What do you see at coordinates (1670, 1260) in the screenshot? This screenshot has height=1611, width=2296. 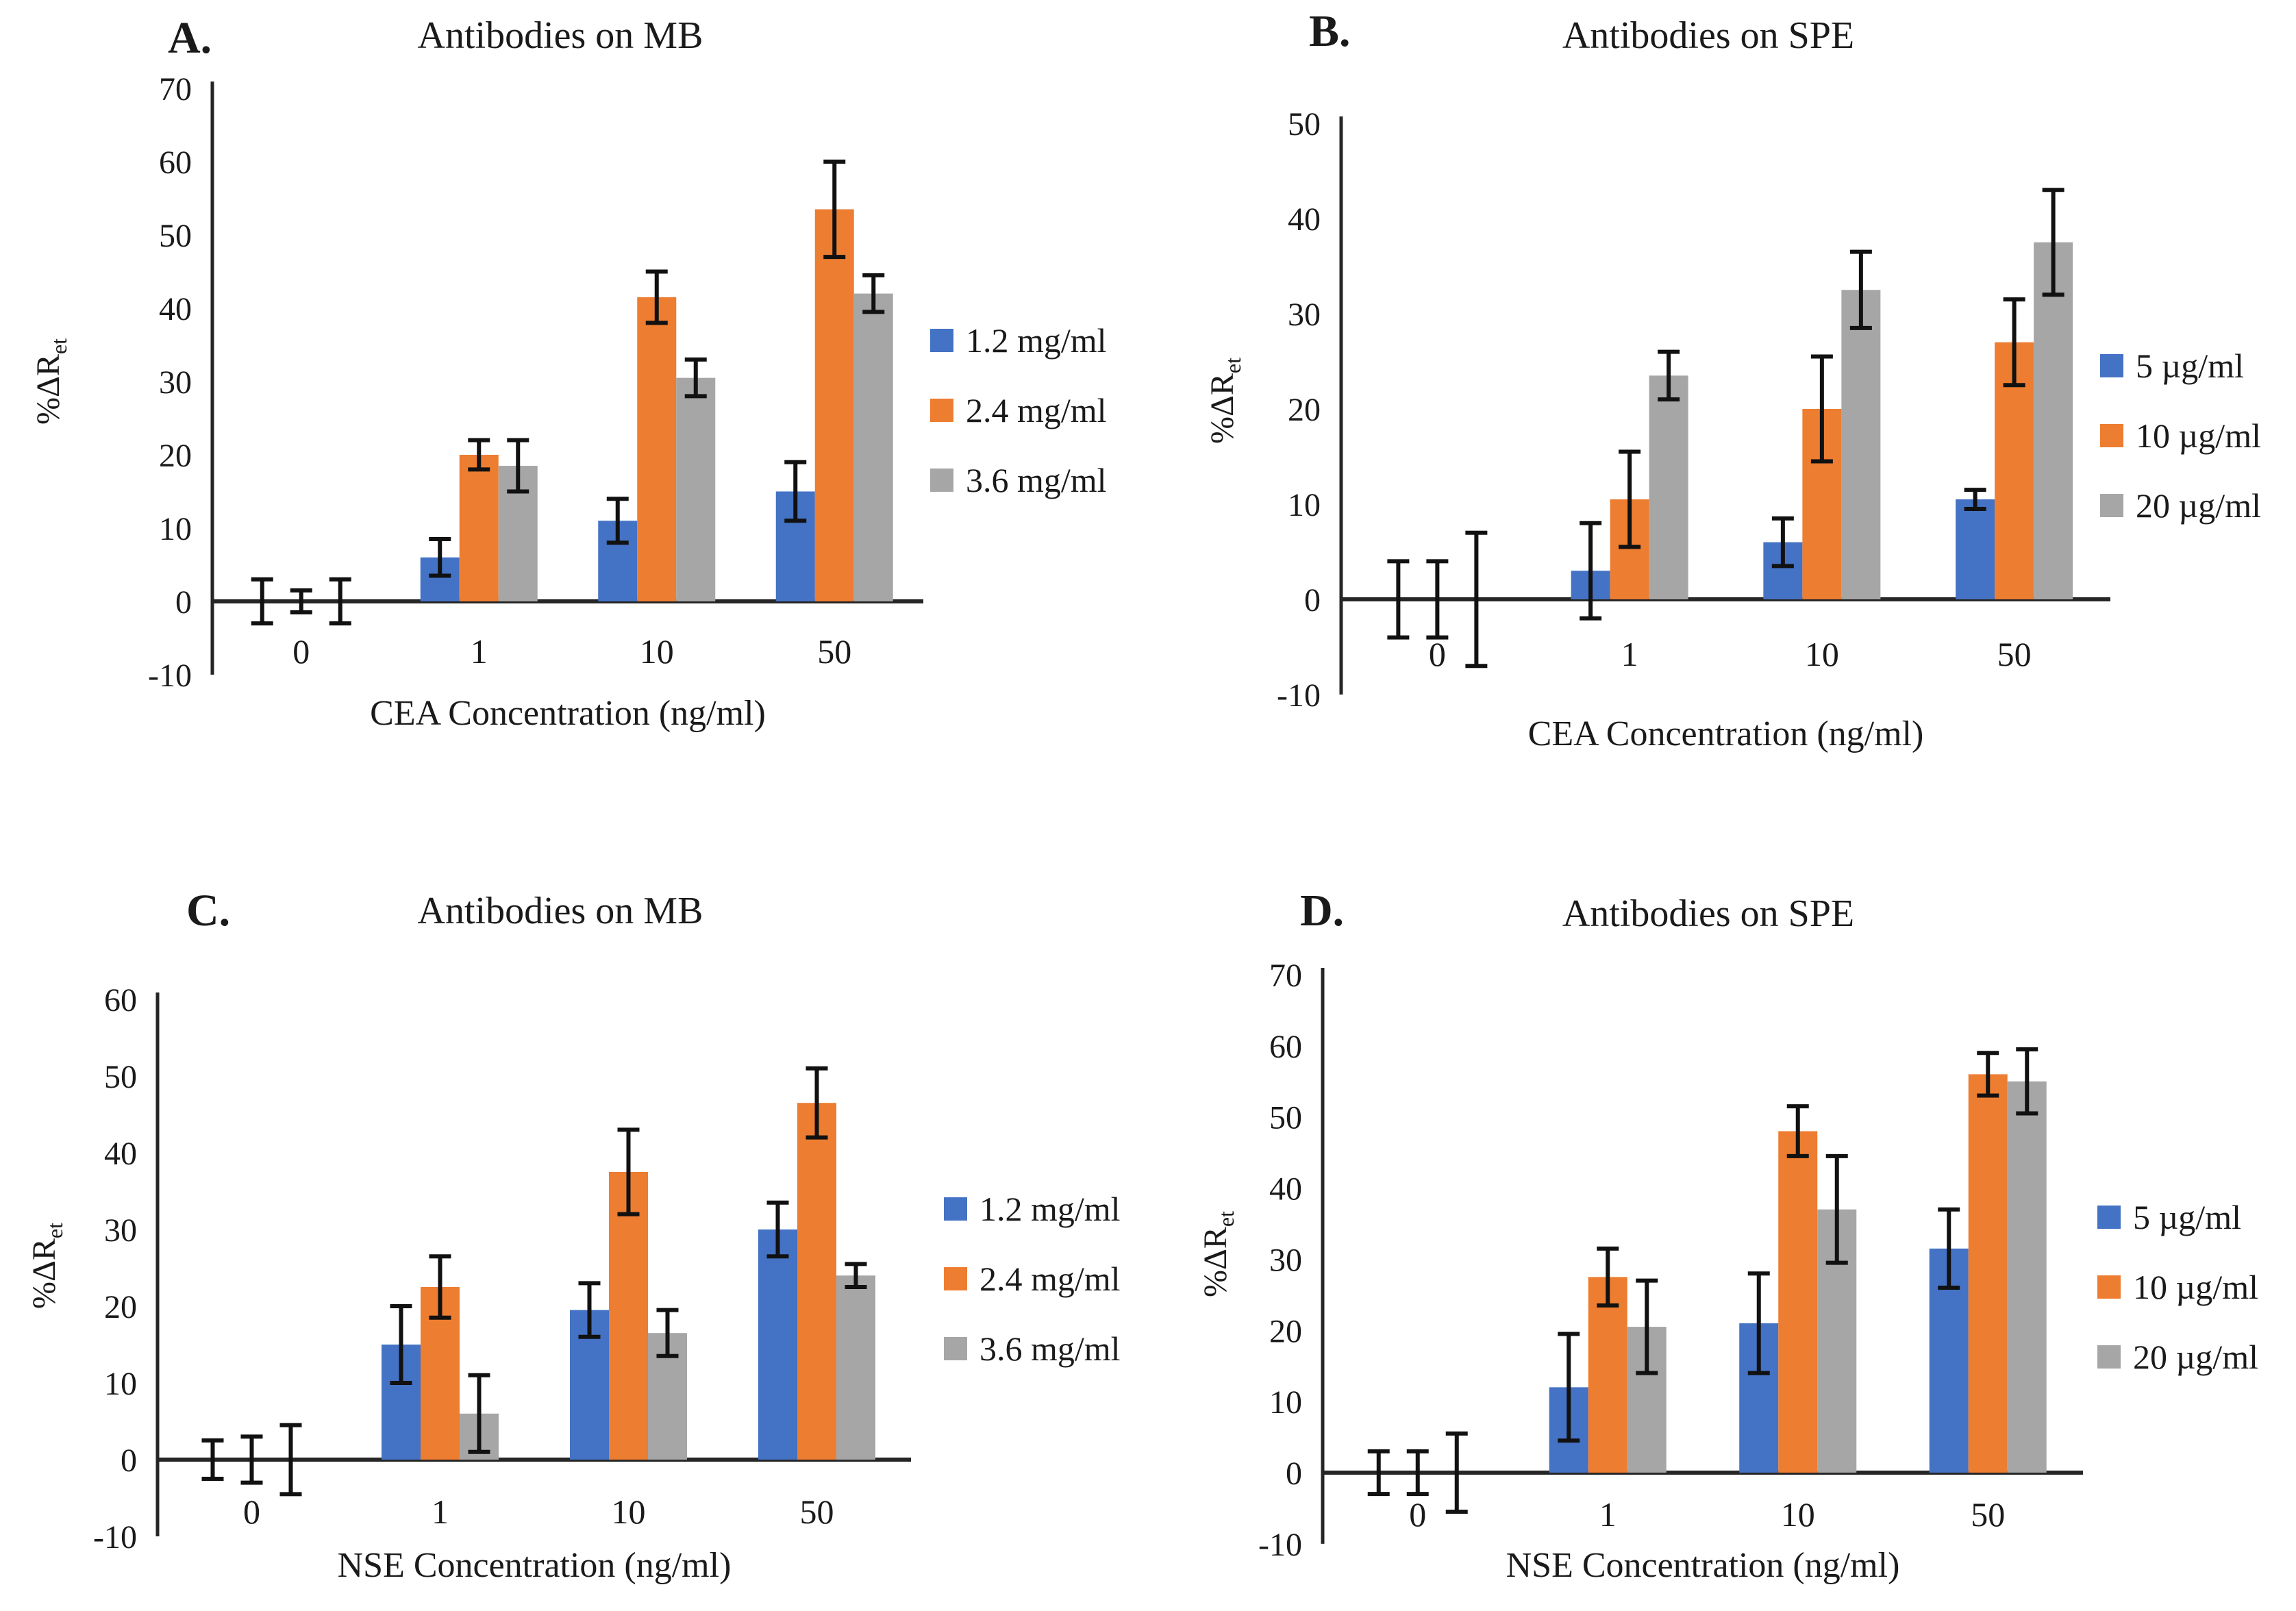 I see `bar-plot: 70 60 50 40 30 20 10 0 -10 0 1 10 50` at bounding box center [1670, 1260].